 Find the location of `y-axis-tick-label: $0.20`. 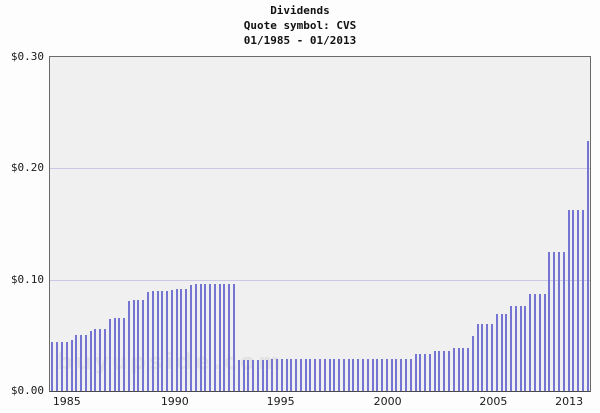

y-axis-tick-label: $0.20 is located at coordinates (27, 168).